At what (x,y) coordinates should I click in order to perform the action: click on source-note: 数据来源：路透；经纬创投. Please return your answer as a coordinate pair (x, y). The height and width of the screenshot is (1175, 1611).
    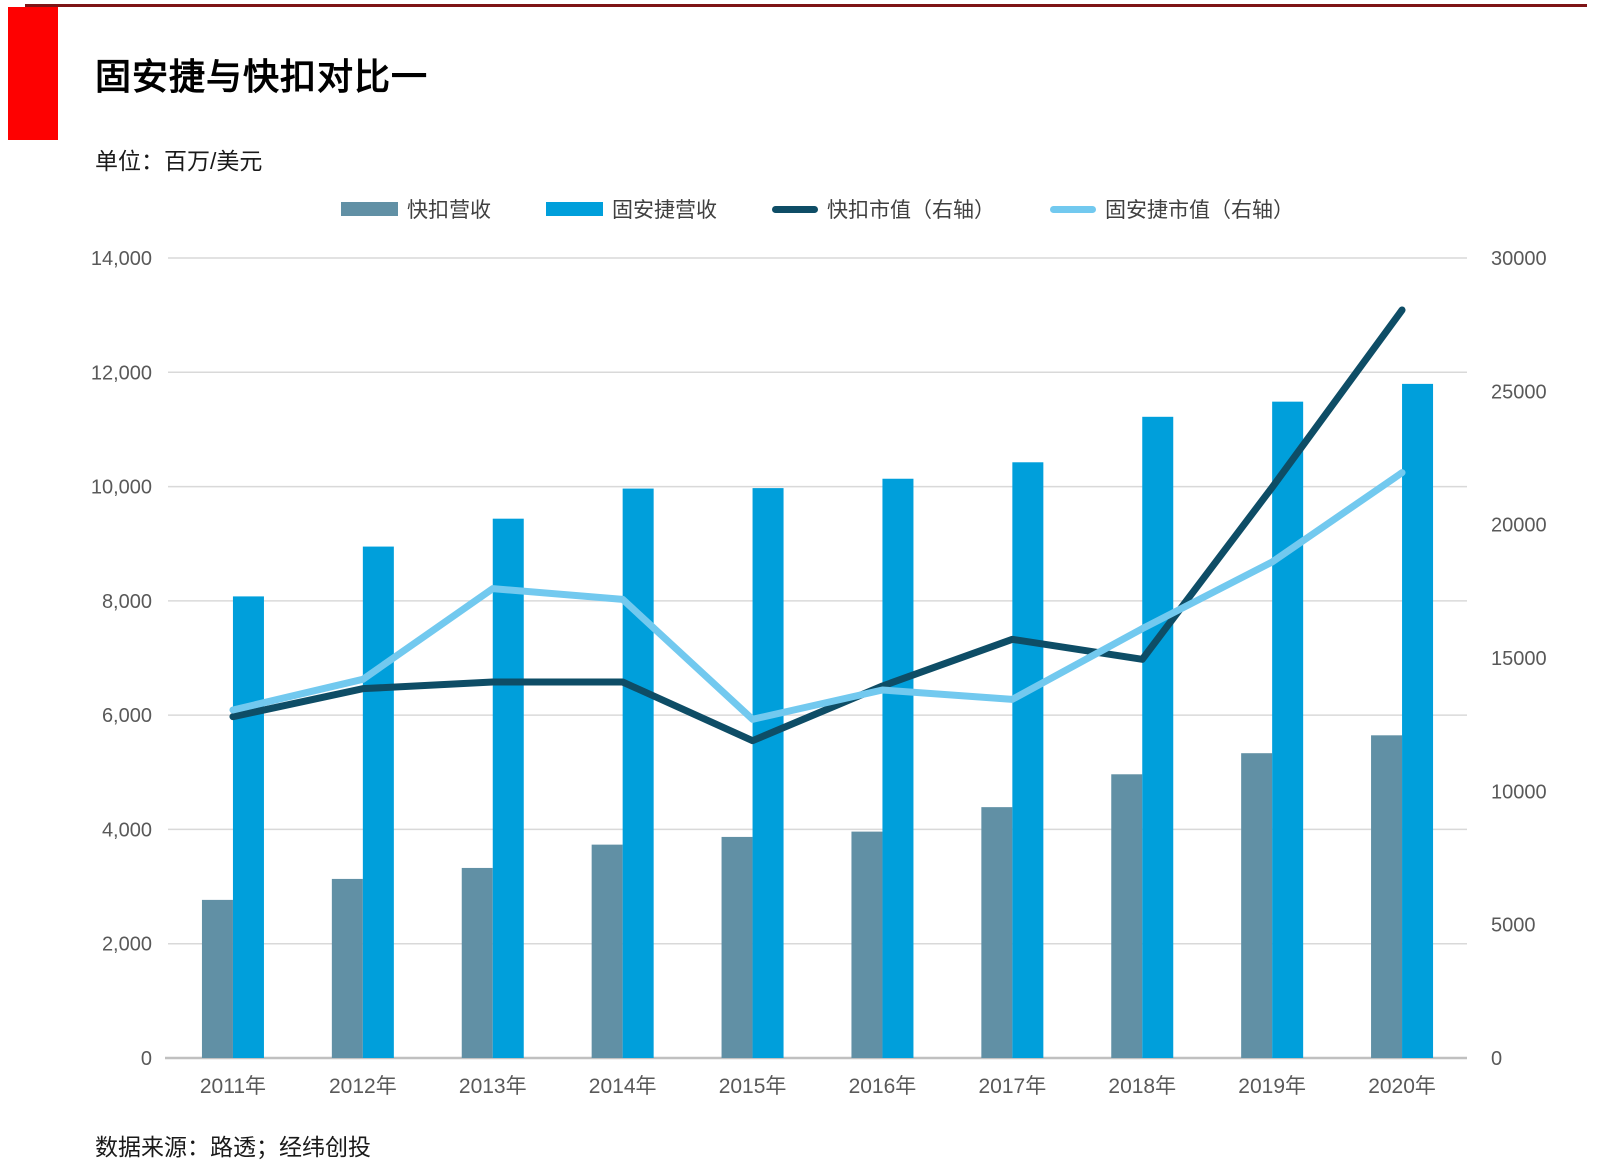
    Looking at the image, I should click on (233, 1147).